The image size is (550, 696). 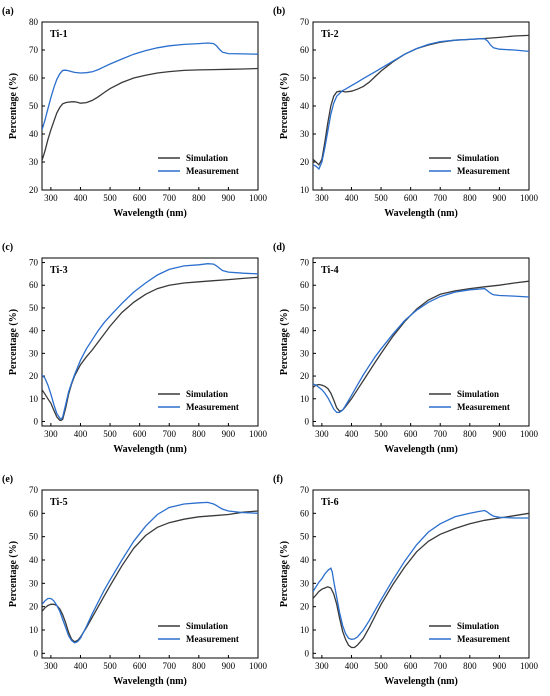 I want to click on panel-title: Ti-4, so click(x=330, y=270).